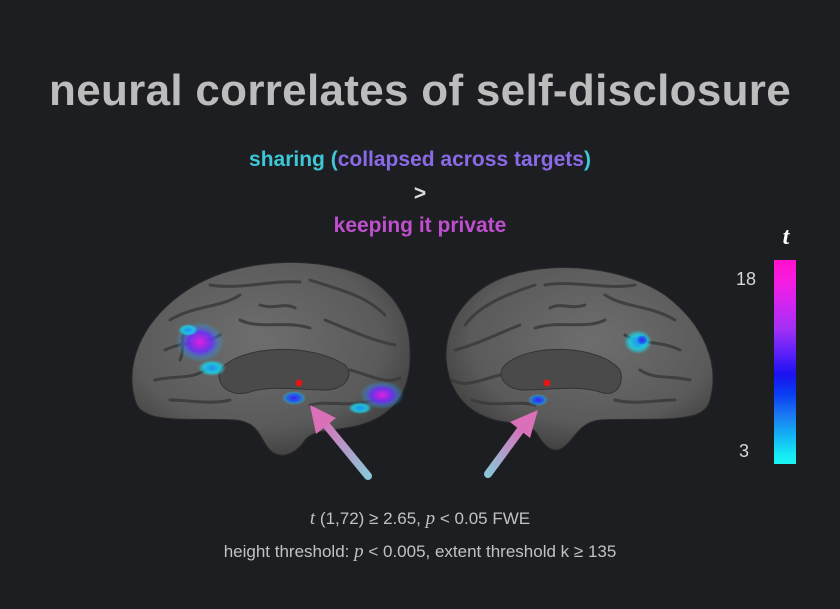  What do you see at coordinates (483, 518) in the screenshot?
I see `p-threshold: < 0.05 FWE` at bounding box center [483, 518].